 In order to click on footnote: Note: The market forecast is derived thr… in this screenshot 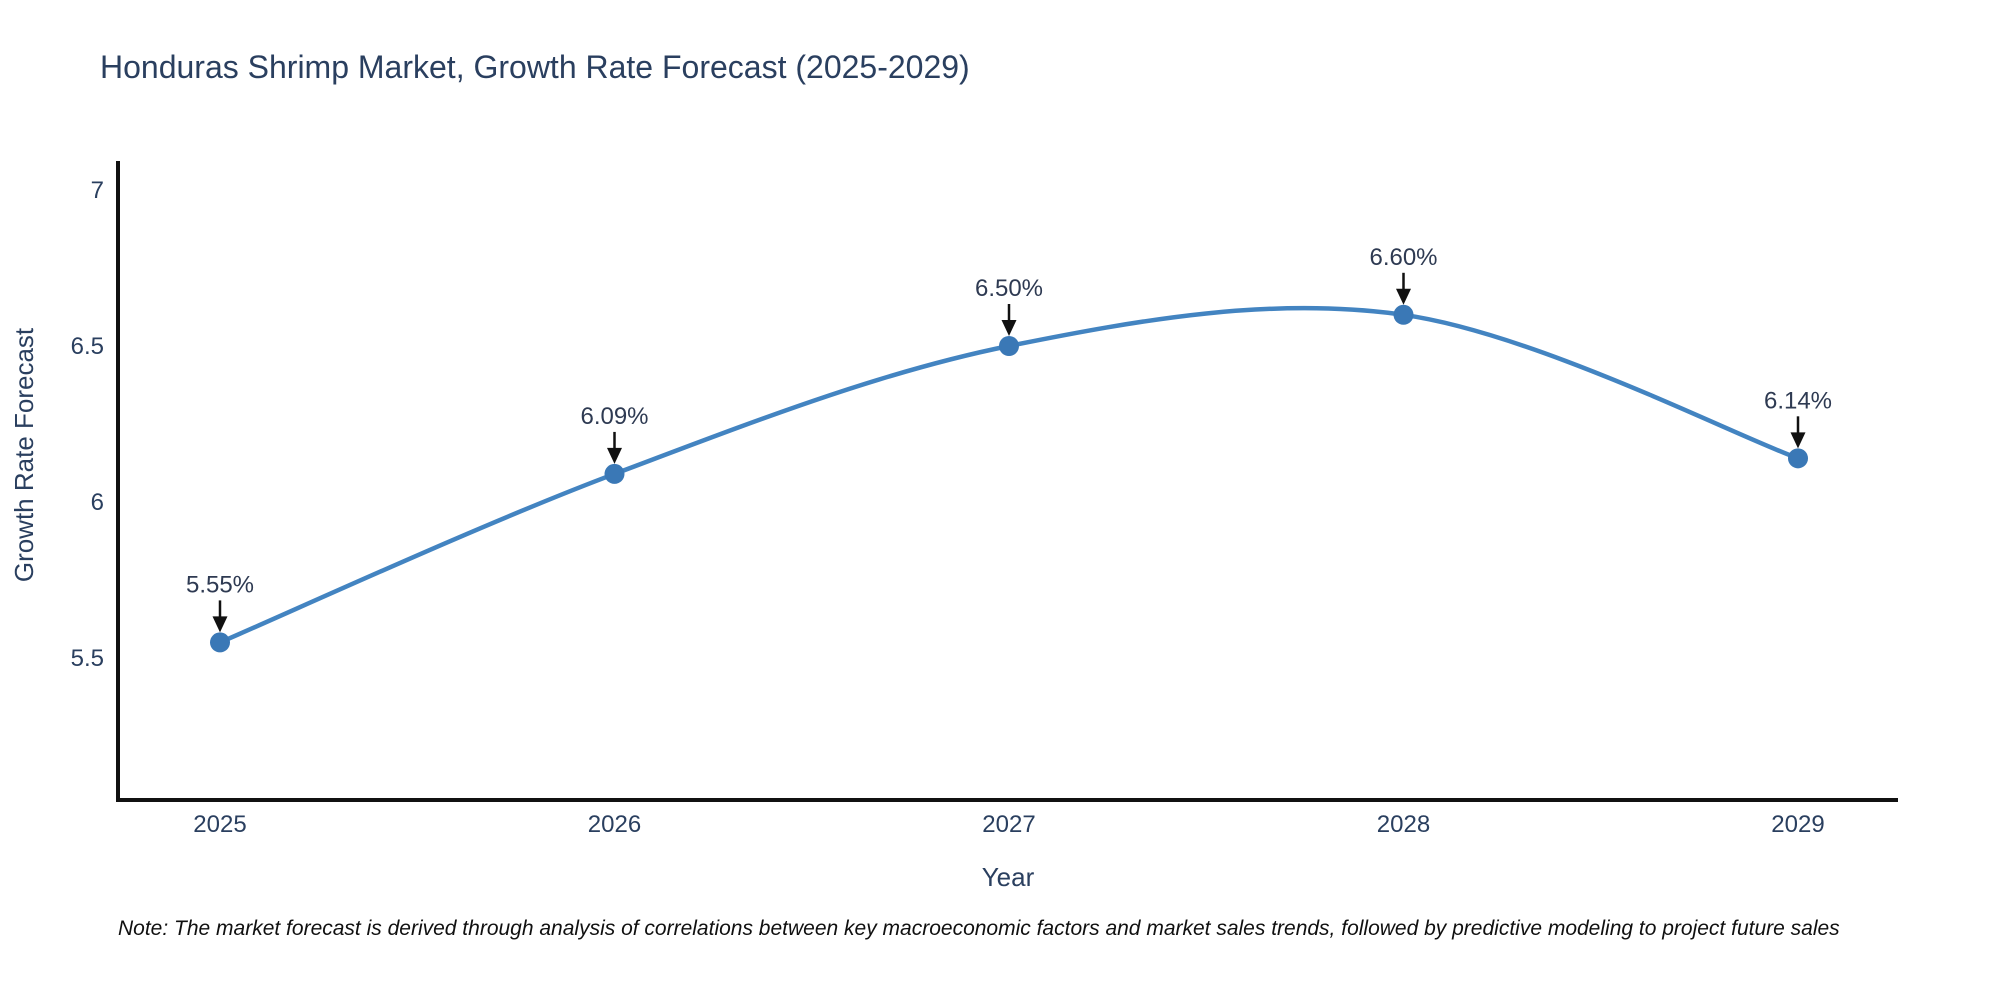, I will do `click(979, 928)`.